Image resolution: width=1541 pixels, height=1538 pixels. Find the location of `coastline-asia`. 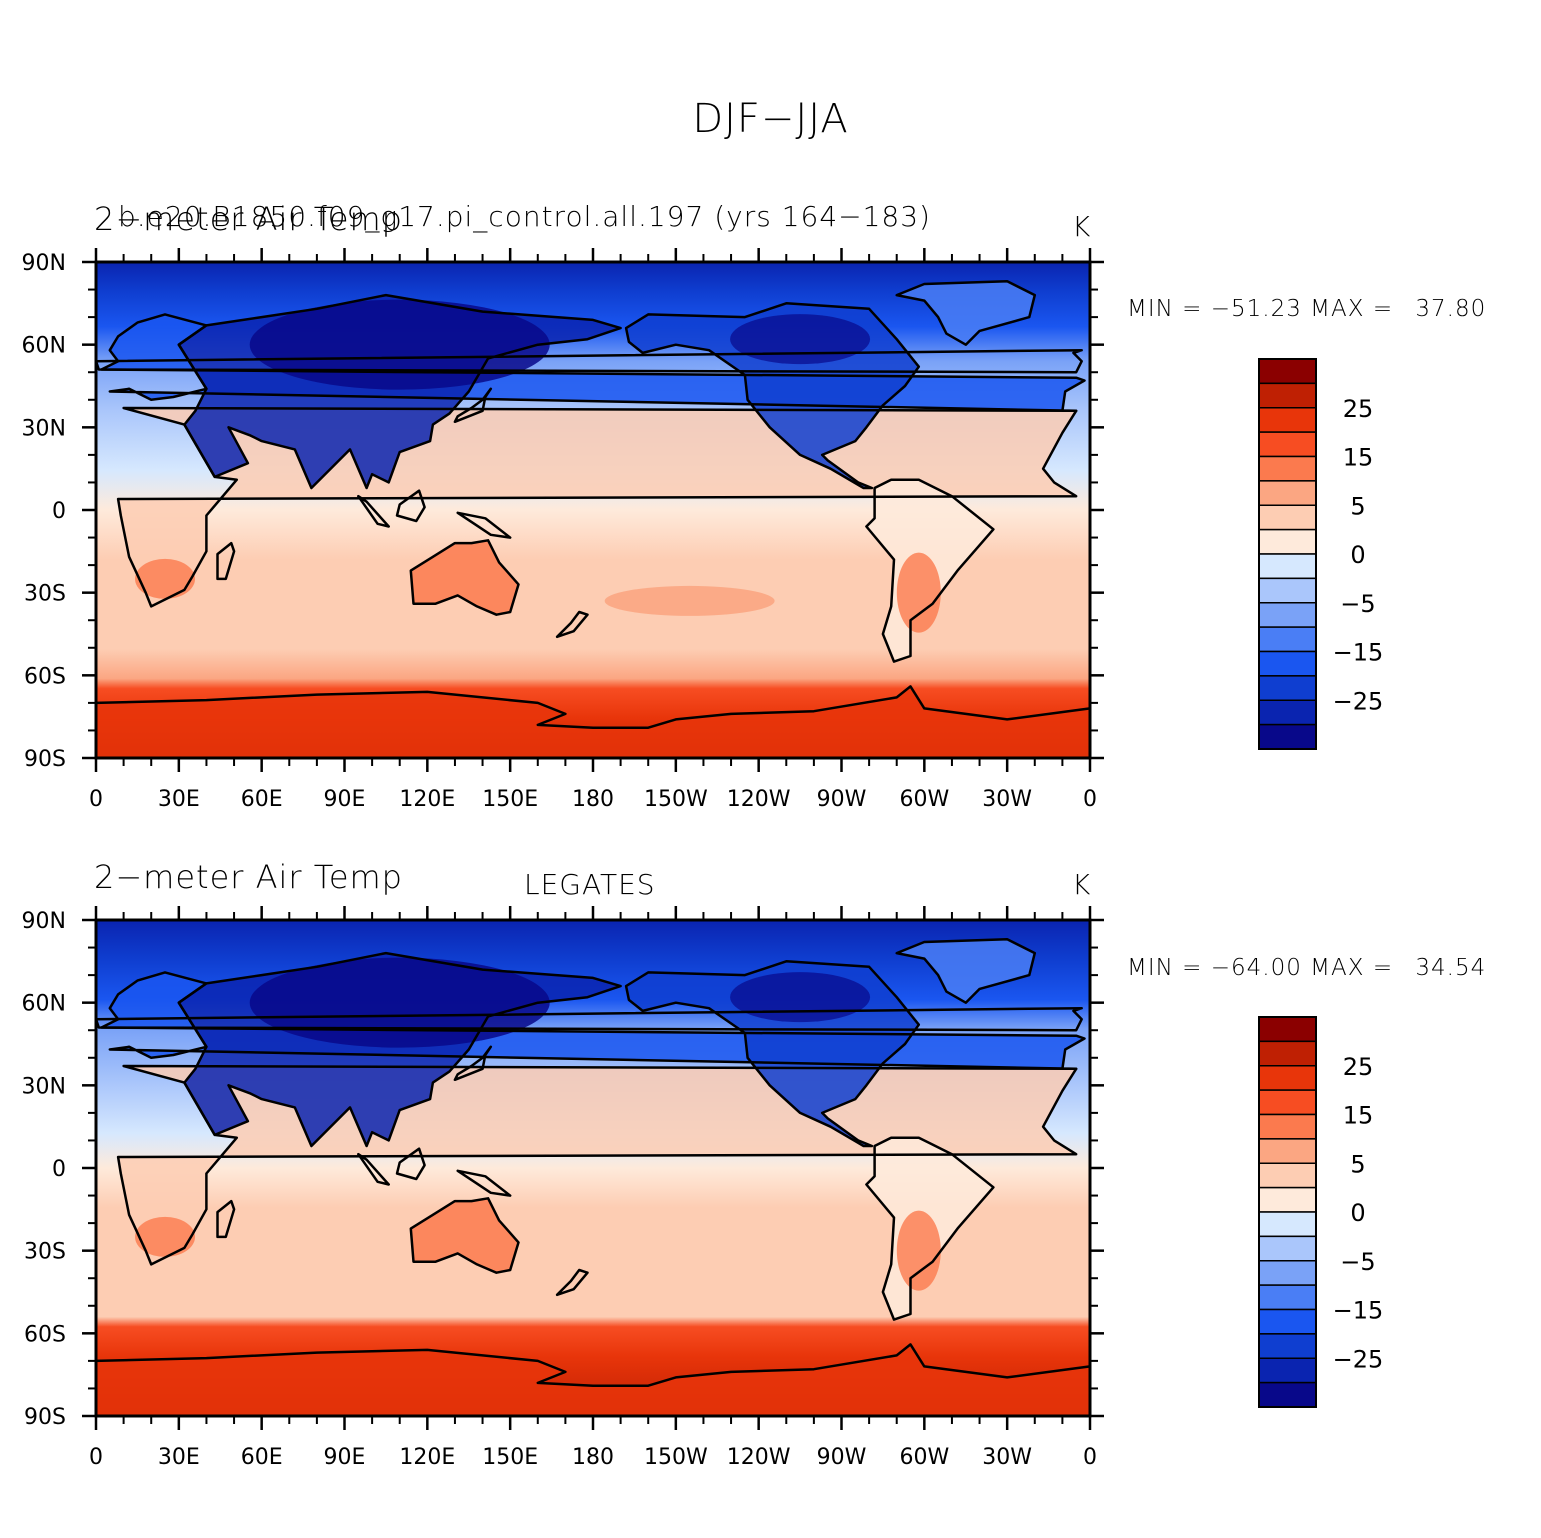

coastline-asia is located at coordinates (399, 1049).